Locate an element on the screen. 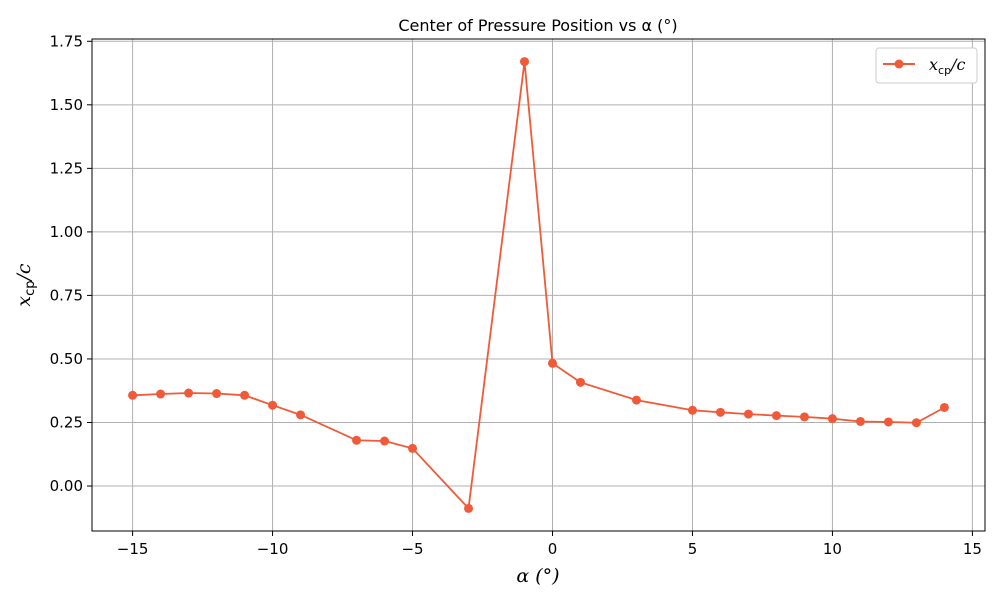 The width and height of the screenshot is (1000, 600). y-tick-label: 1.50 is located at coordinates (66, 105).